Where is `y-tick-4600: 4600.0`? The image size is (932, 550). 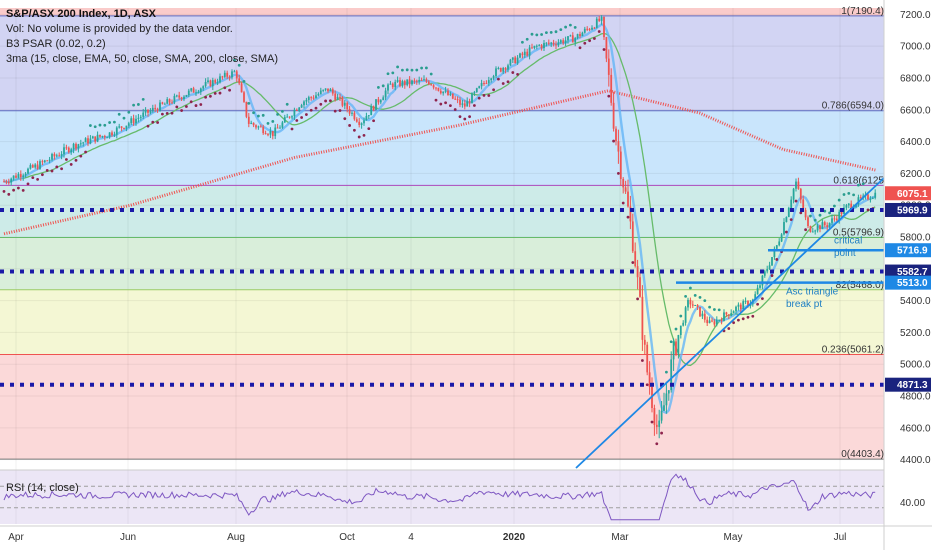 y-tick-4600: 4600.0 is located at coordinates (915, 428).